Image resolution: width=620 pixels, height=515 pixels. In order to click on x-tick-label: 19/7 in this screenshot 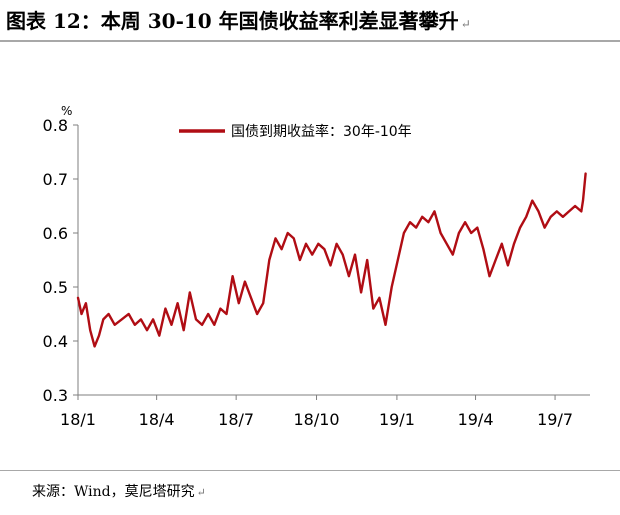, I will do `click(555, 419)`.